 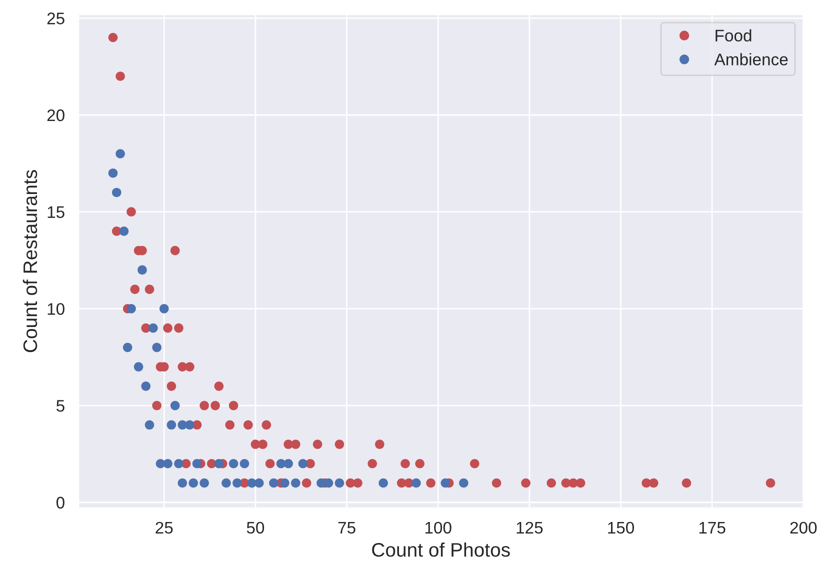 What do you see at coordinates (529, 528) in the screenshot?
I see `x-tick-label: 125` at bounding box center [529, 528].